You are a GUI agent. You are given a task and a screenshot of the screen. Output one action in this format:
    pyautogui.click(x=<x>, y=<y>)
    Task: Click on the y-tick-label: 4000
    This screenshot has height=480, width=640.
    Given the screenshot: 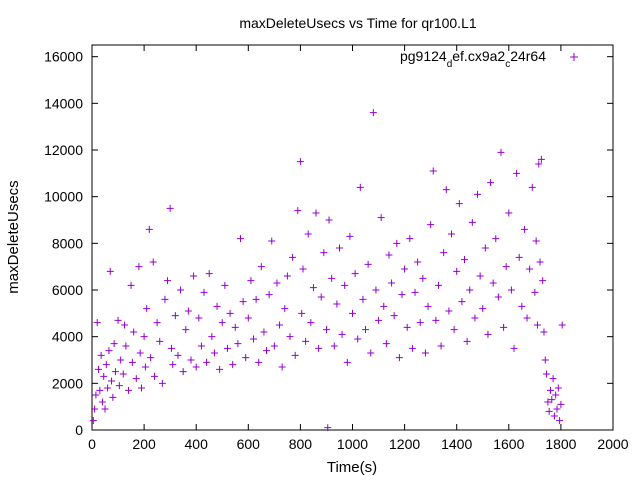 What is the action you would take?
    pyautogui.click(x=67, y=337)
    